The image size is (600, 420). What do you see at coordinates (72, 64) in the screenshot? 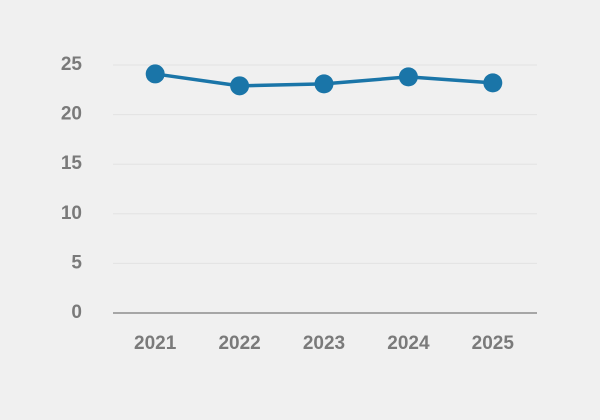
I see `y-tick-label: 25` at bounding box center [72, 64].